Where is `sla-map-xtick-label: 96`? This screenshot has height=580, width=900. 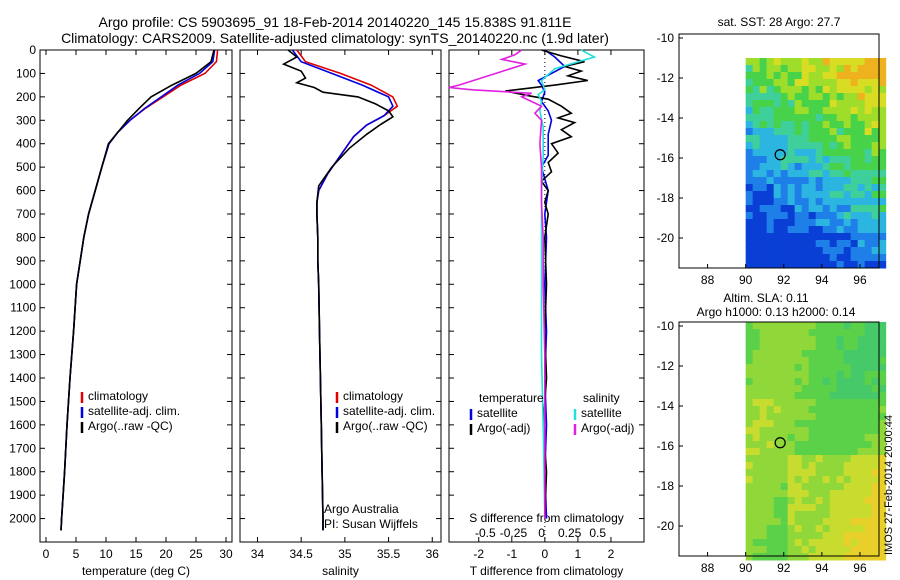 sla-map-xtick-label: 96 is located at coordinates (860, 568).